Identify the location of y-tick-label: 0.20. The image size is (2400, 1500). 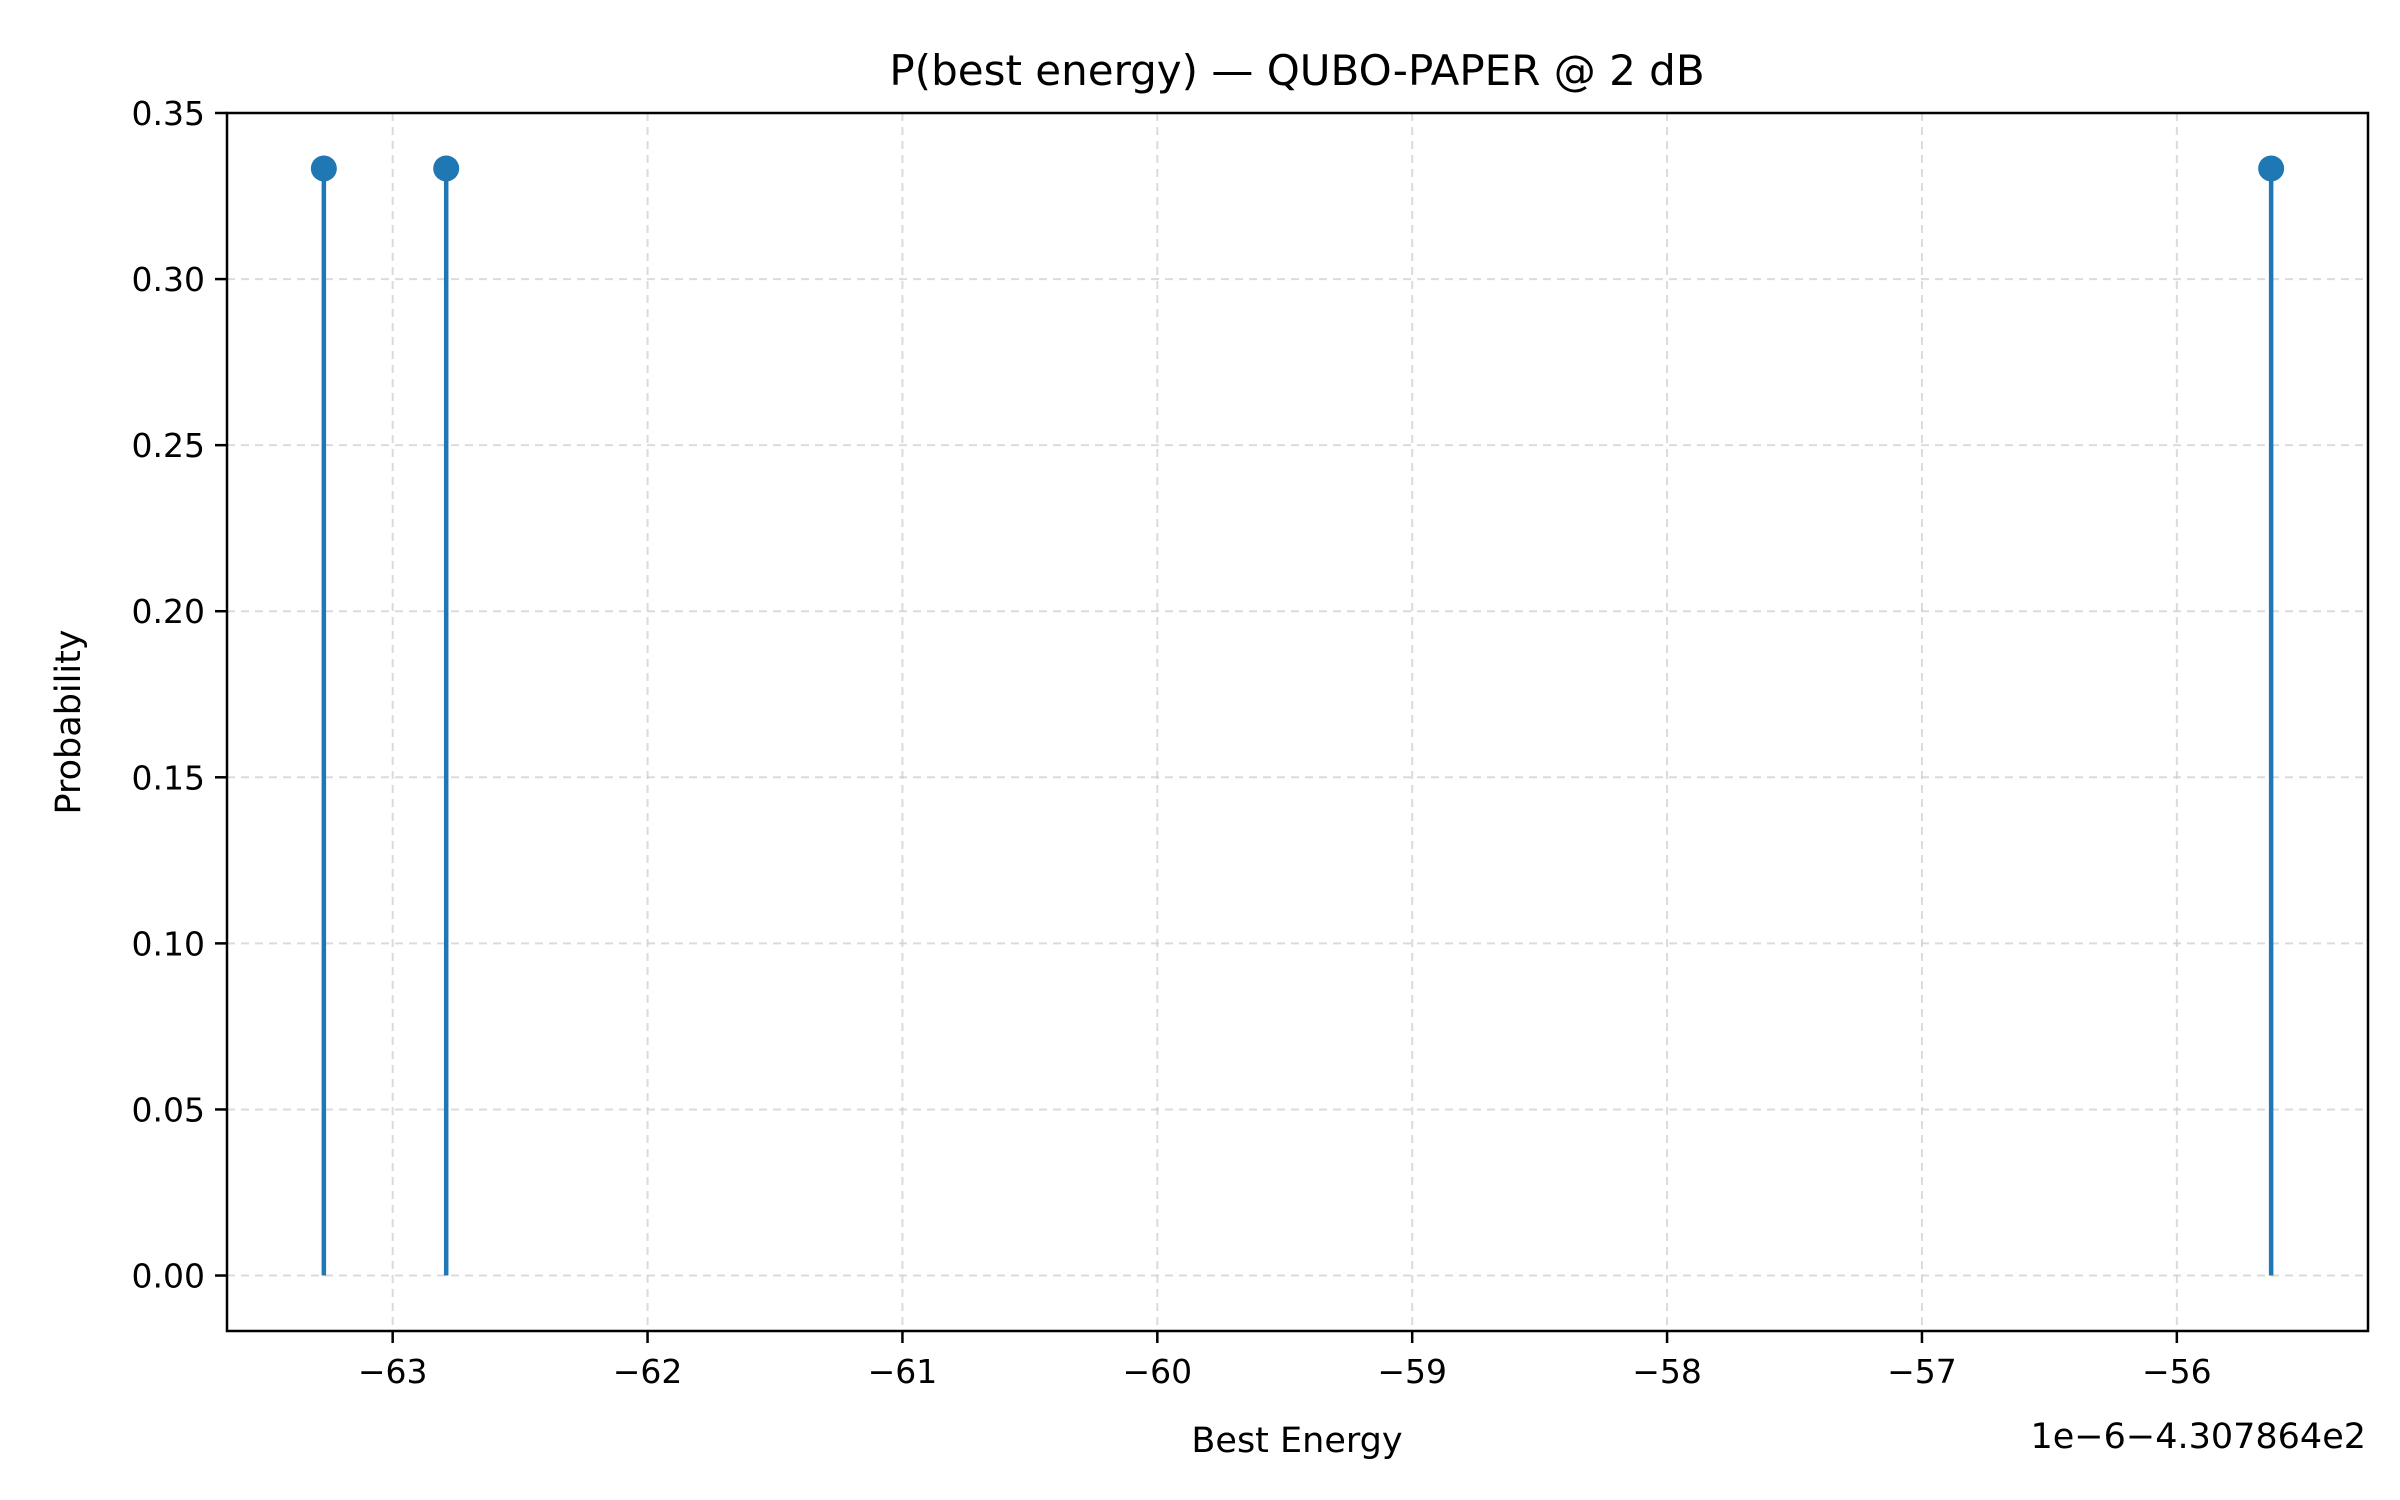
(168, 611).